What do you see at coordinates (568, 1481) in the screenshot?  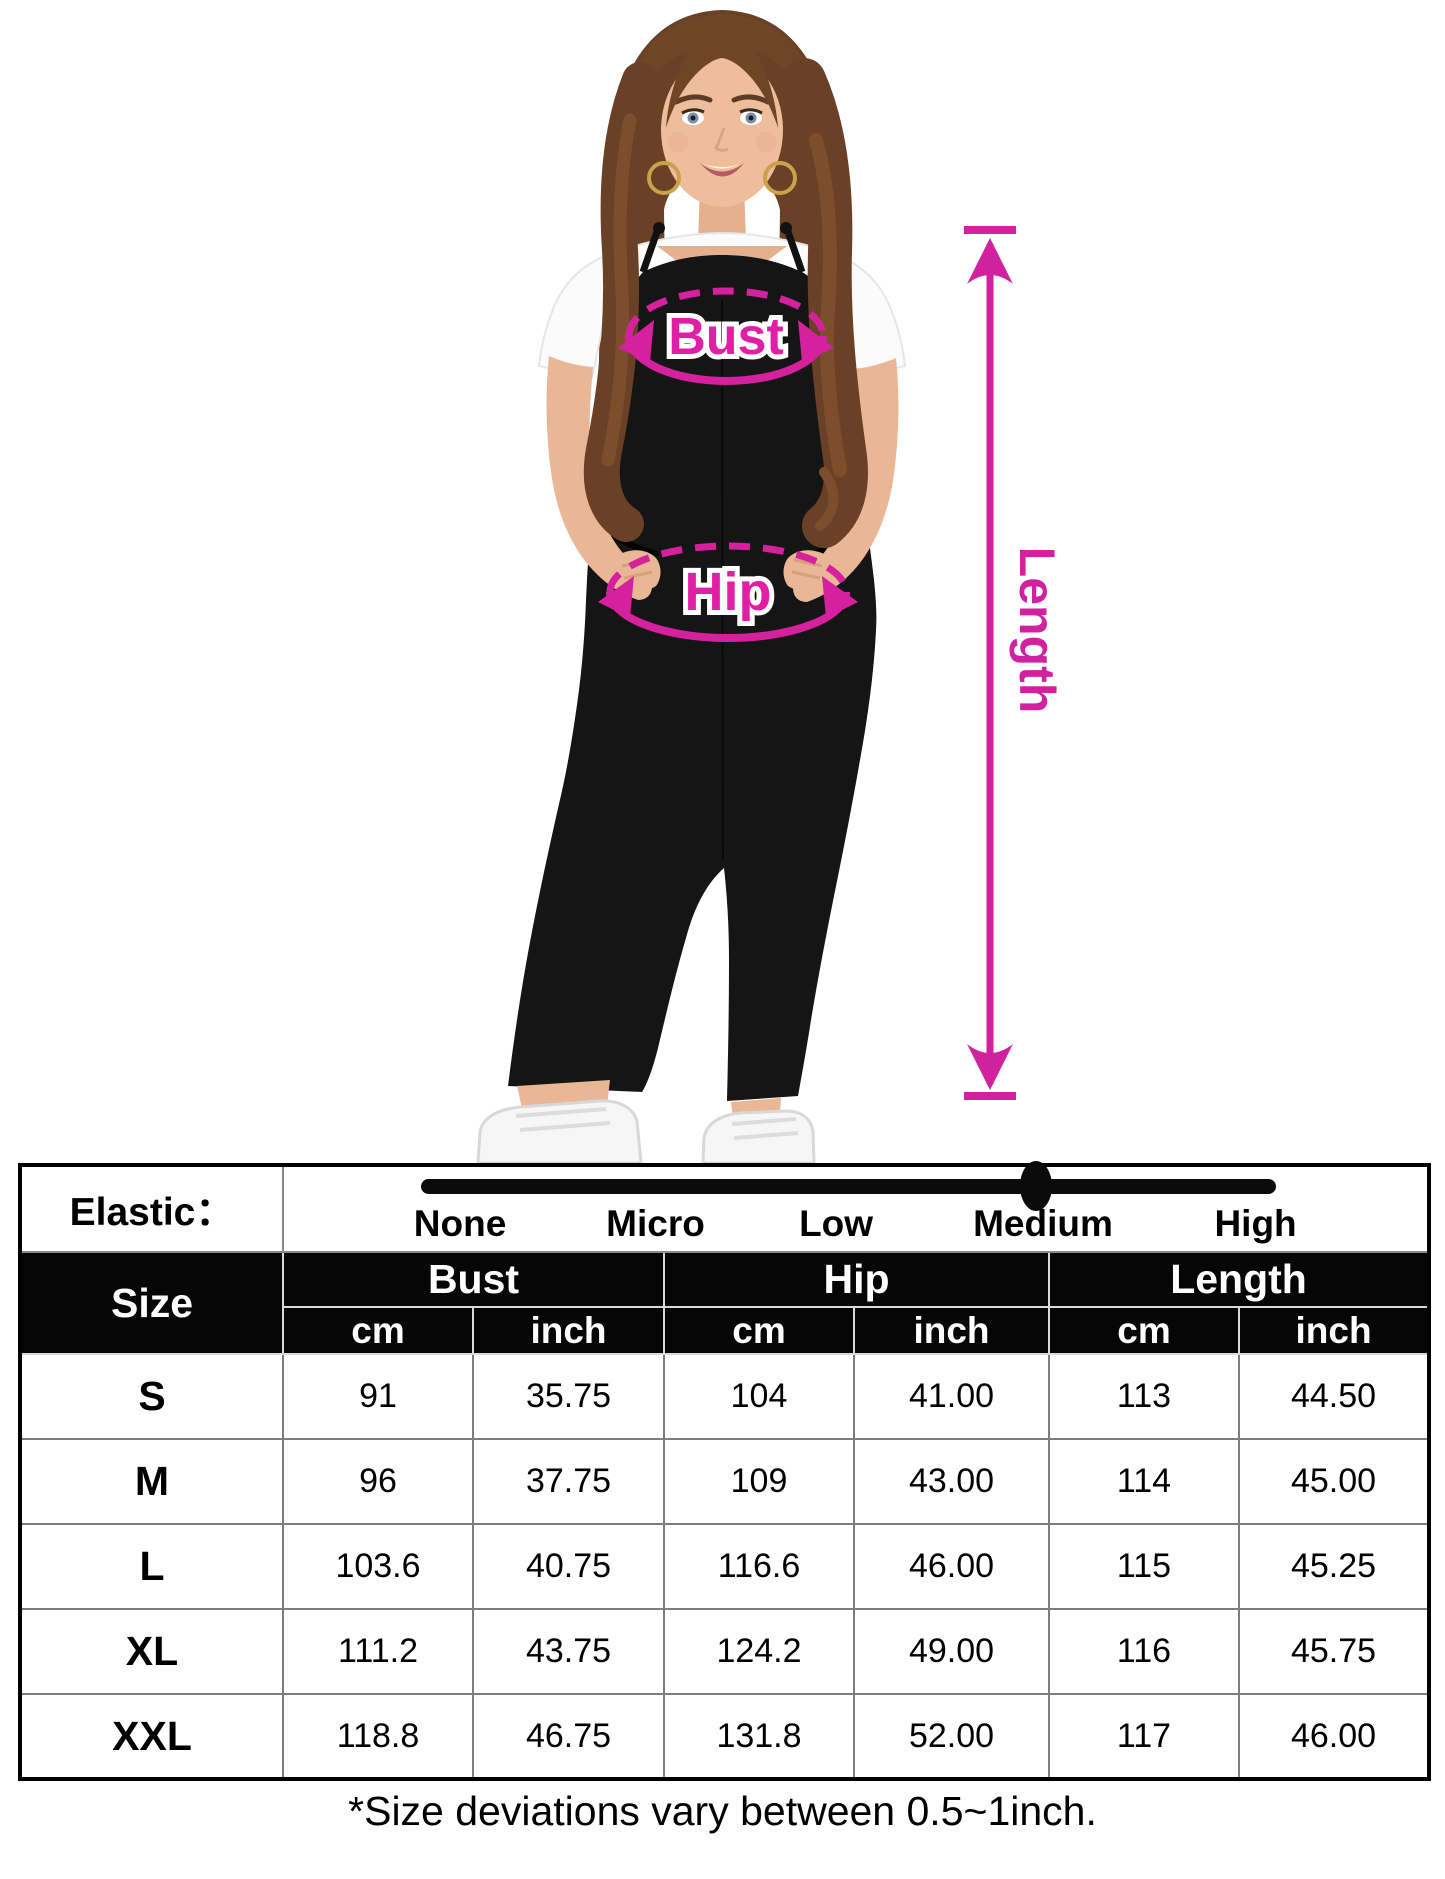 I see `value-cell: 37.75` at bounding box center [568, 1481].